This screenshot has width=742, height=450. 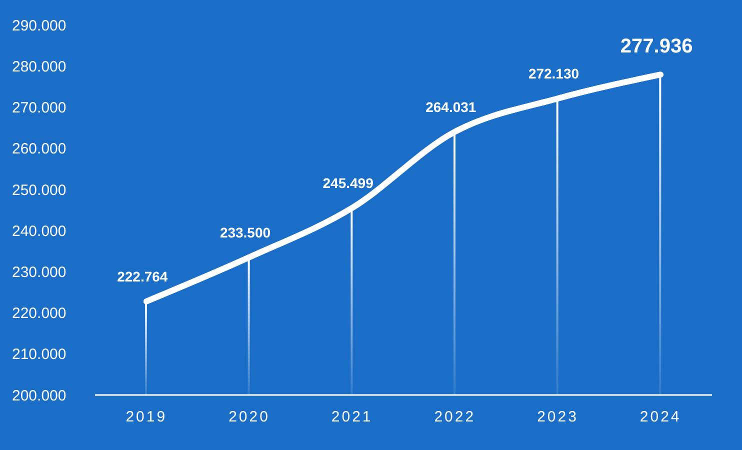 What do you see at coordinates (451, 106) in the screenshot?
I see `data-label: 264.031` at bounding box center [451, 106].